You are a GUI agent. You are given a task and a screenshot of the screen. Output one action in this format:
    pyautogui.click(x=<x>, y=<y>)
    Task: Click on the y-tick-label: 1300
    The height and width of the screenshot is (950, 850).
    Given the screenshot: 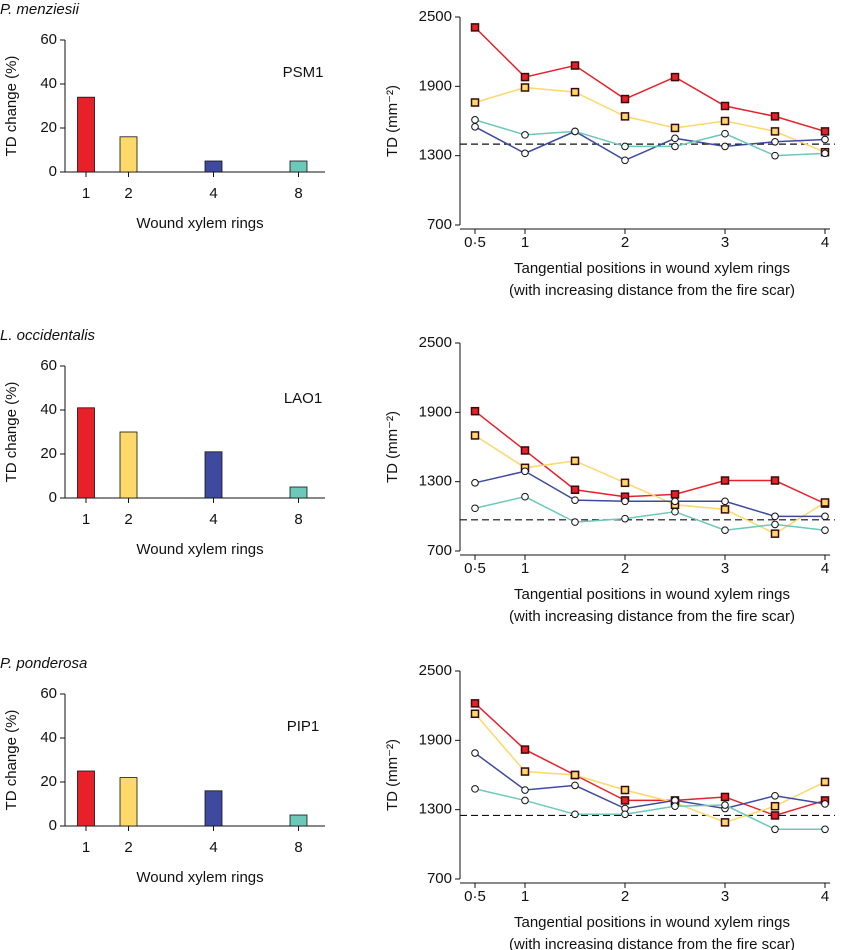 What is the action you would take?
    pyautogui.click(x=435, y=809)
    